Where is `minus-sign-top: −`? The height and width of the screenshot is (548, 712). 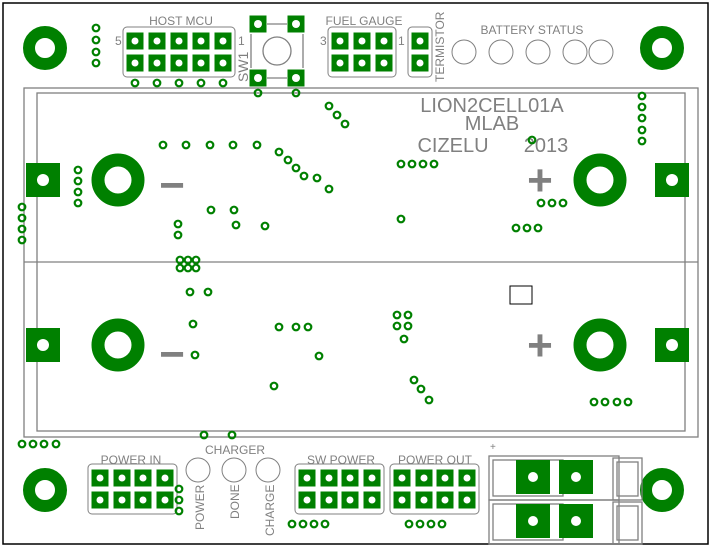 minus-sign-top: − is located at coordinates (172, 185).